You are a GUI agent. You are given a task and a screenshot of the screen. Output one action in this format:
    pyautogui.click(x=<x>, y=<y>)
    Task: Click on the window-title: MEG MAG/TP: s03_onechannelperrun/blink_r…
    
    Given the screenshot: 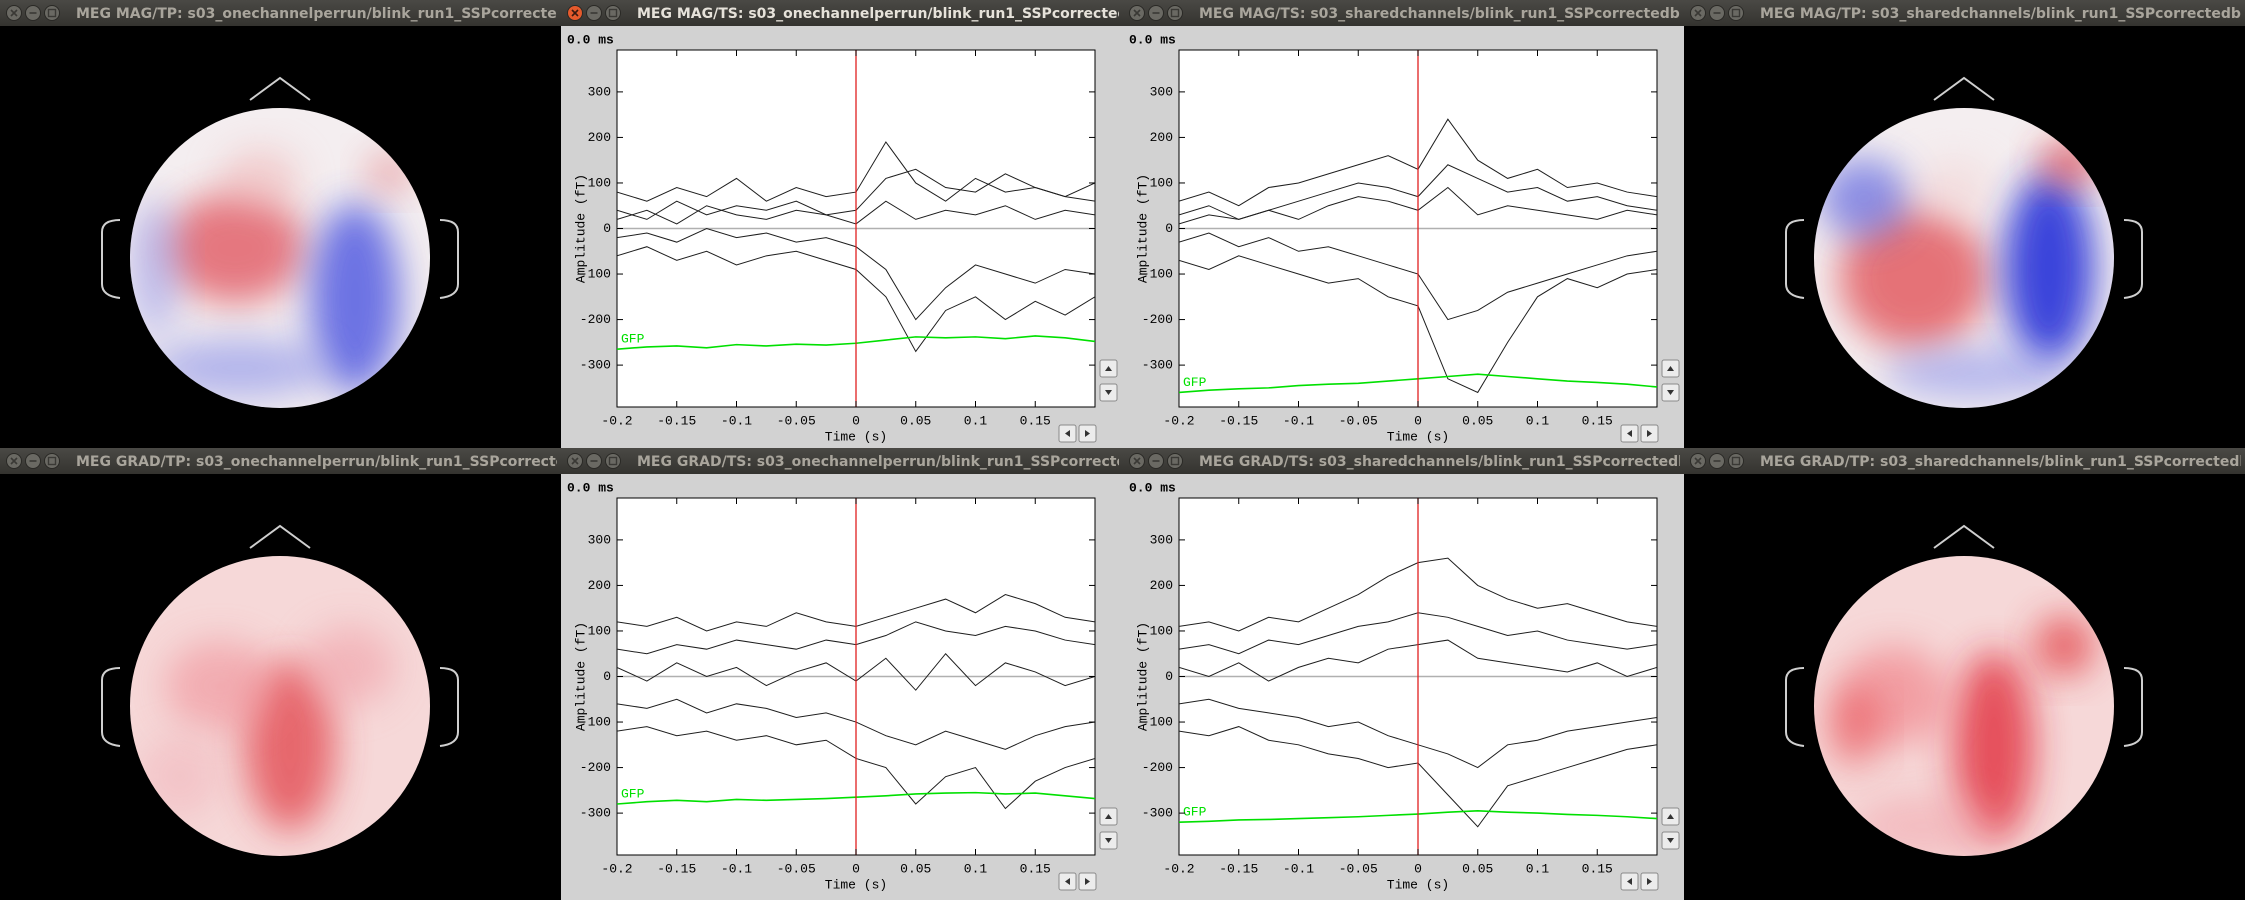 What is the action you would take?
    pyautogui.click(x=326, y=14)
    